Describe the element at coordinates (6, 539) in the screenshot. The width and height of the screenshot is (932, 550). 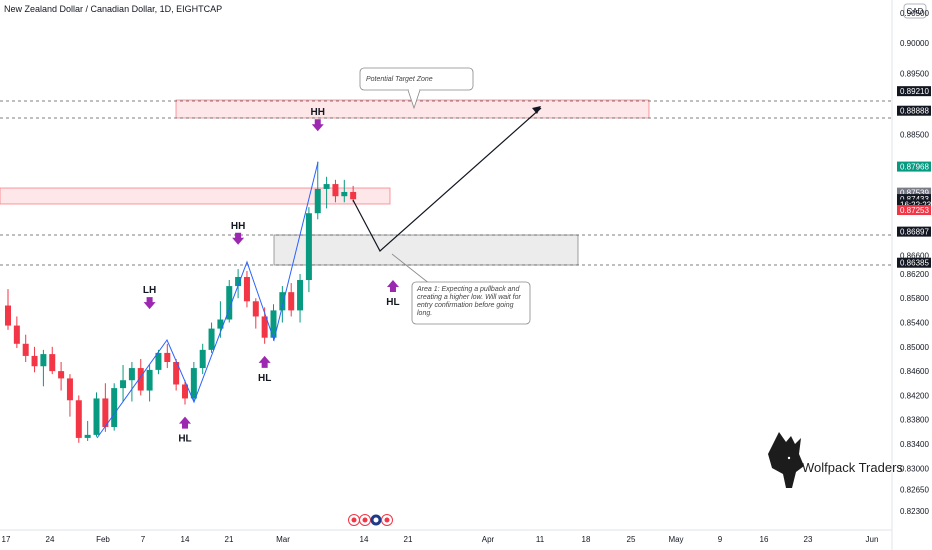
I see `x-tick-label: 17` at that location.